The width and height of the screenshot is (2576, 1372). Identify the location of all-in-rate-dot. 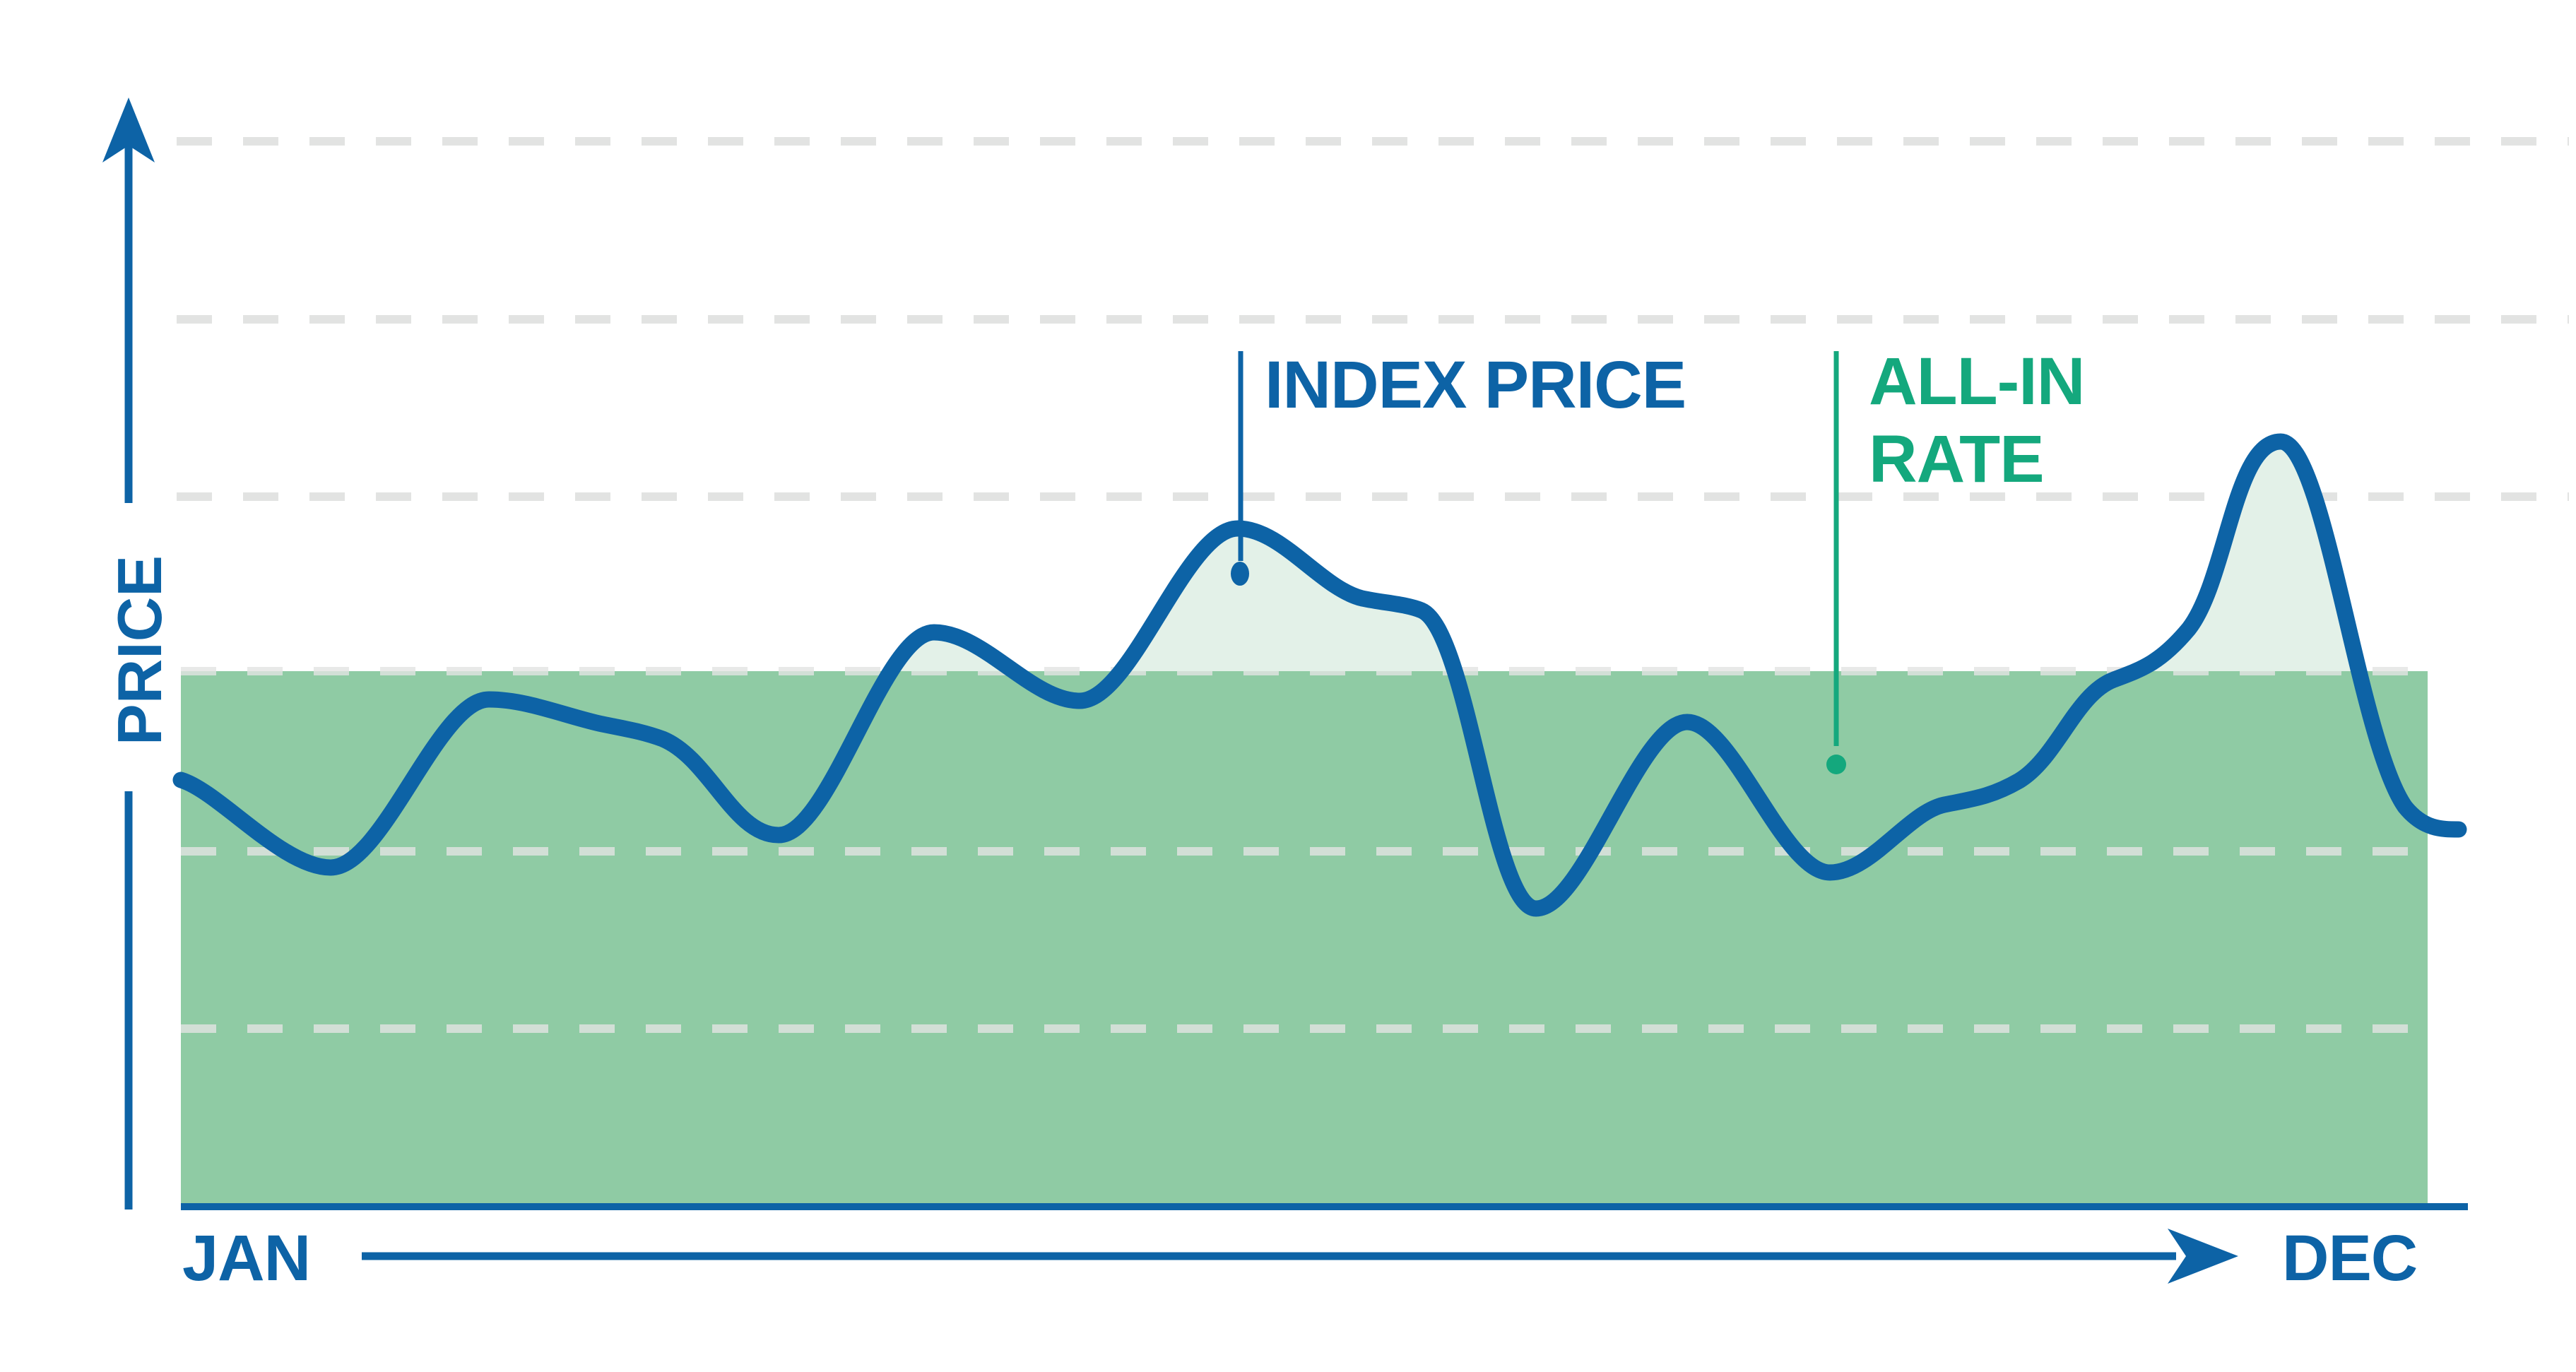
(1836, 764).